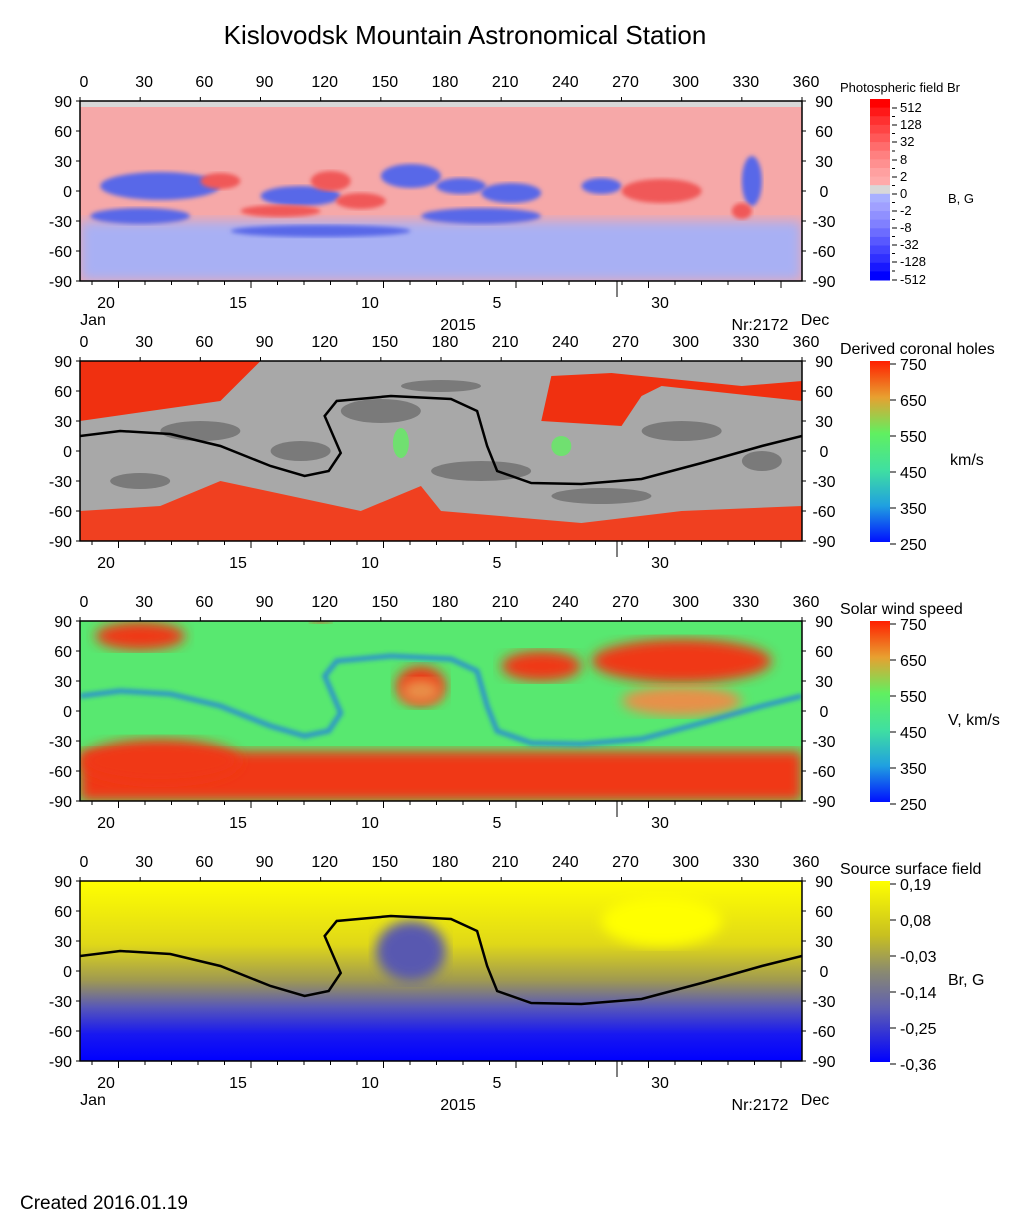 This screenshot has width=1020, height=1223. I want to click on colorbar-tick-label: -0,03, so click(918, 957).